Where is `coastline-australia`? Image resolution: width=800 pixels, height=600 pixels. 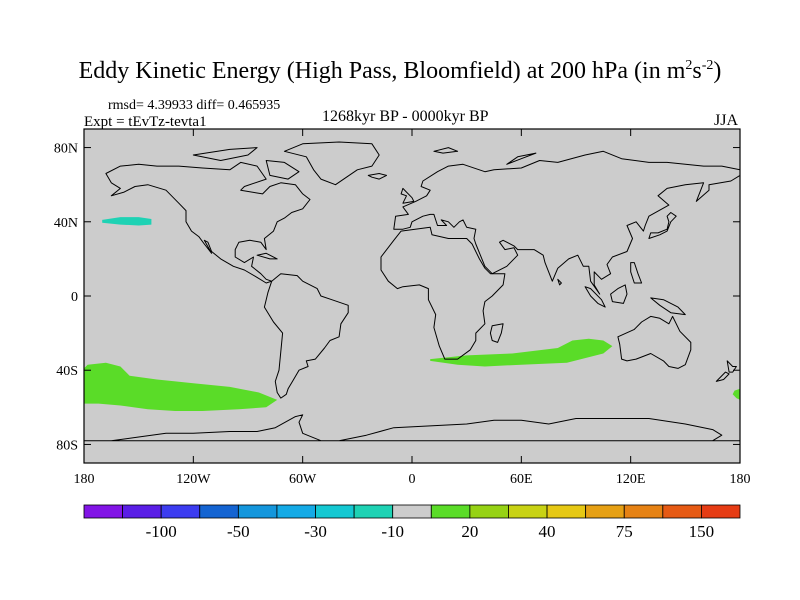 coastline-australia is located at coordinates (654, 342).